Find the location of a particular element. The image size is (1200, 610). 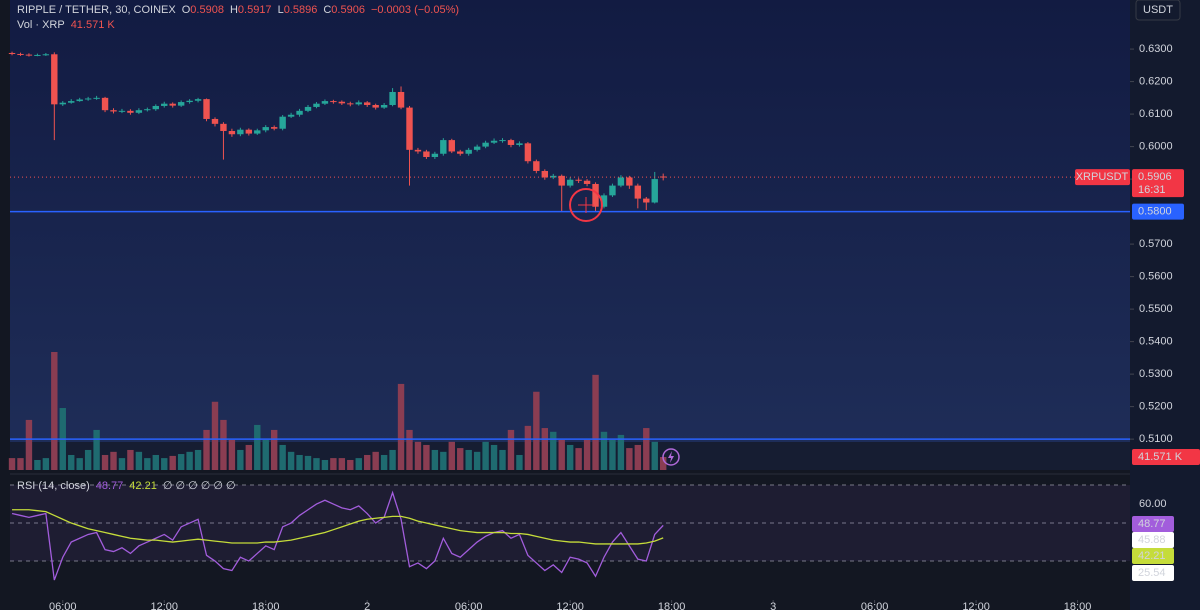

rsi-ma-line is located at coordinates (338, 527).